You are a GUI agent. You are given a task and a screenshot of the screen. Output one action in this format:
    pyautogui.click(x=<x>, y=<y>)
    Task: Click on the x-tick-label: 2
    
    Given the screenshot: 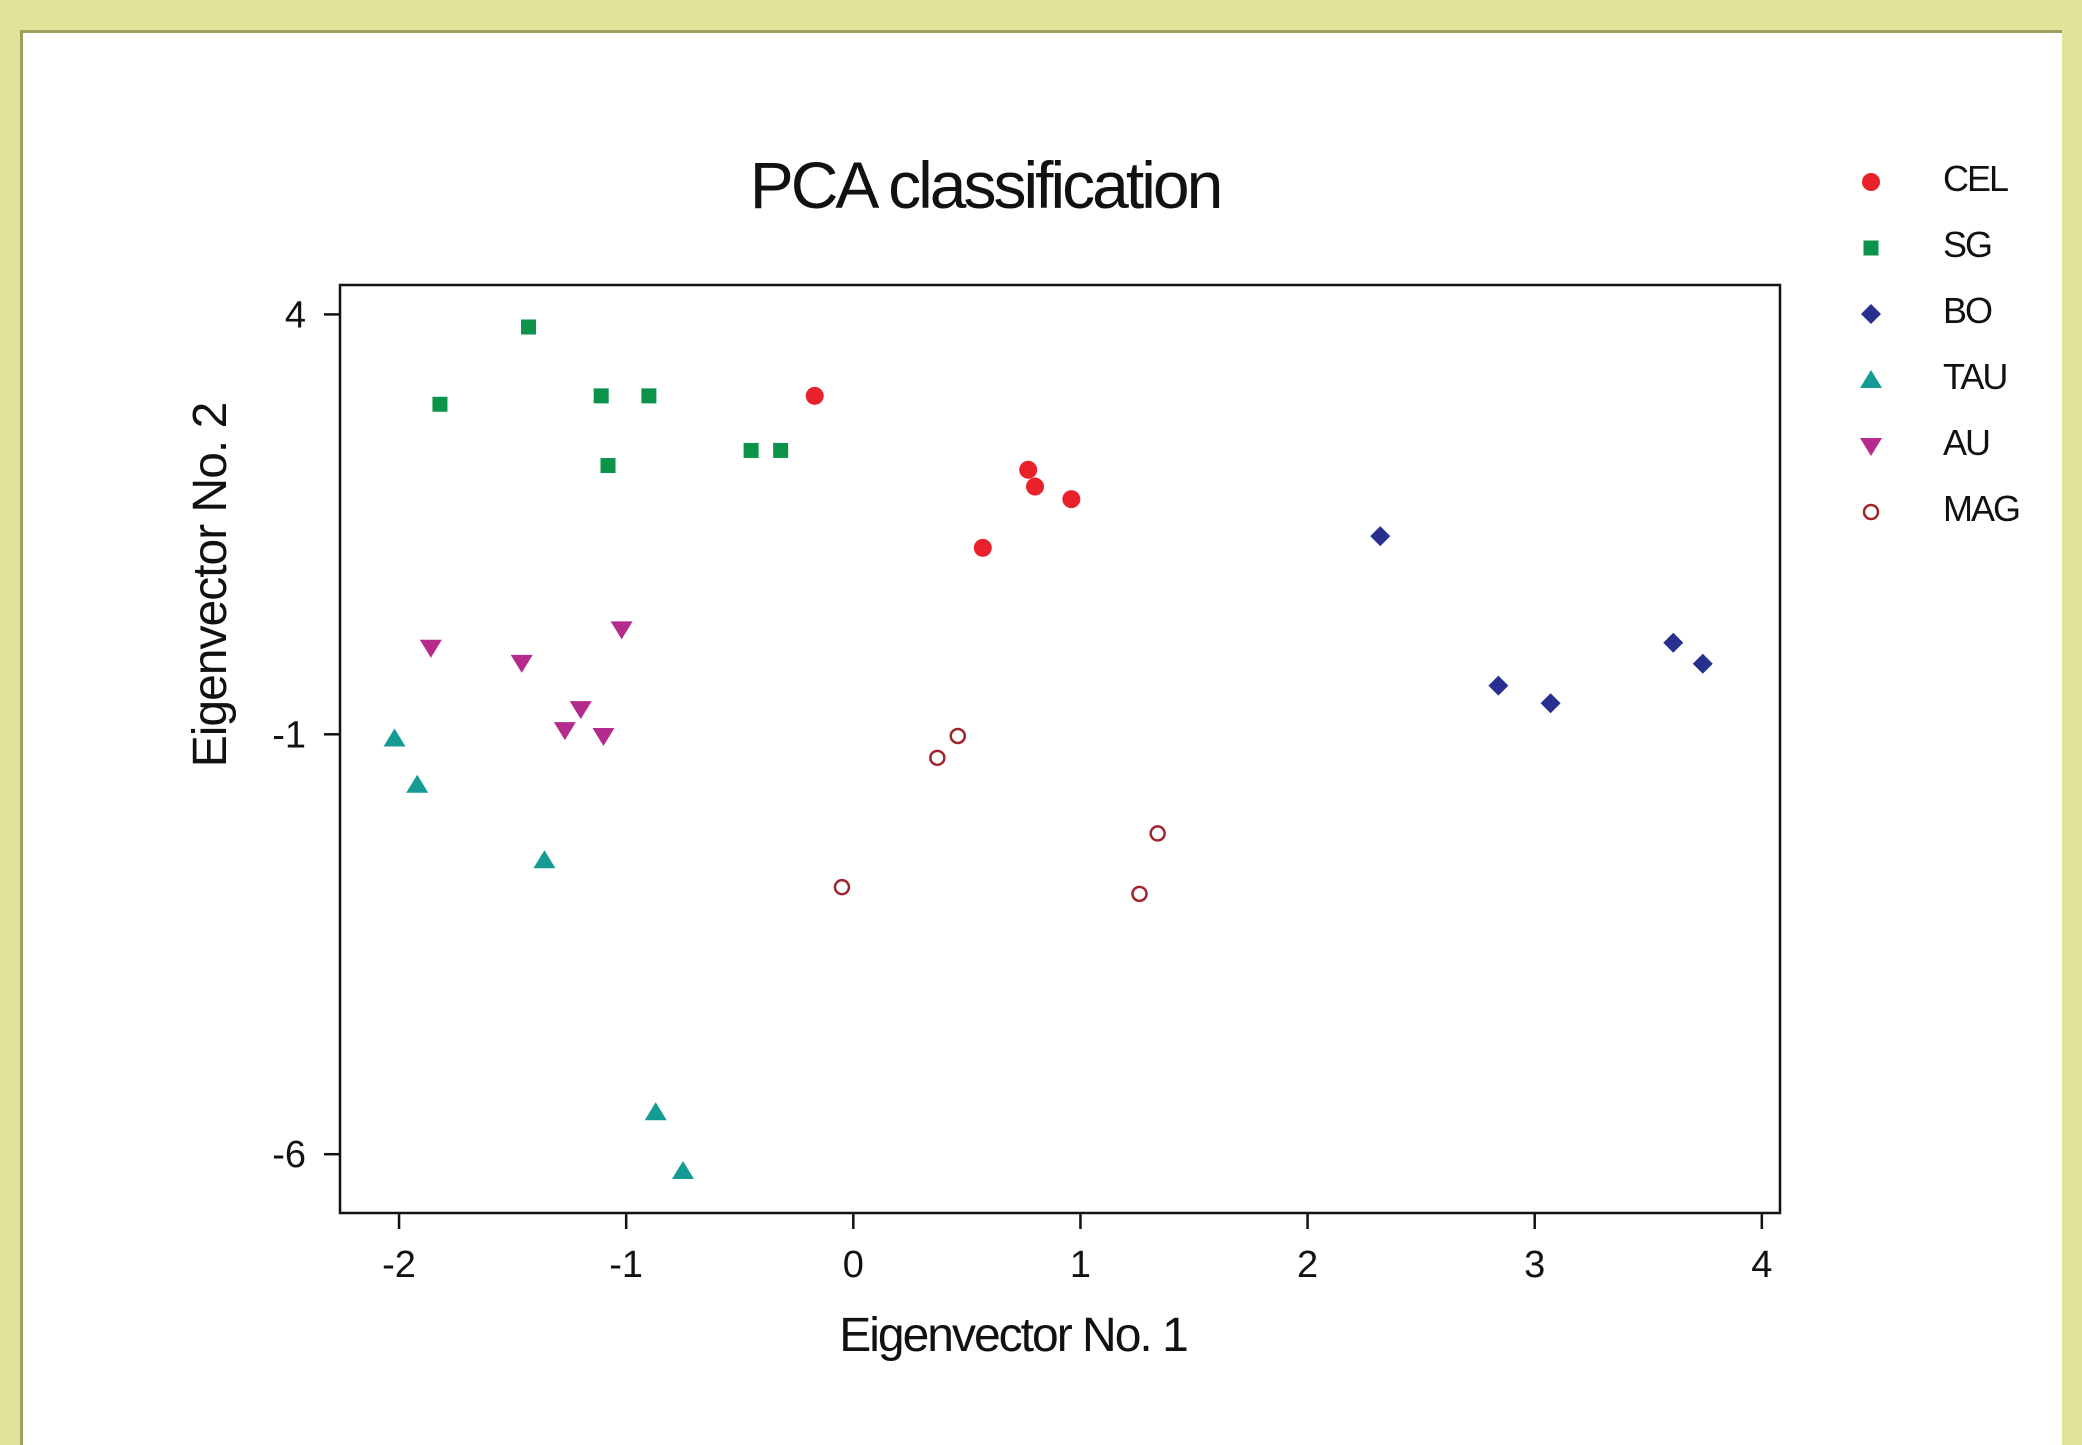 What is the action you would take?
    pyautogui.click(x=1307, y=1265)
    